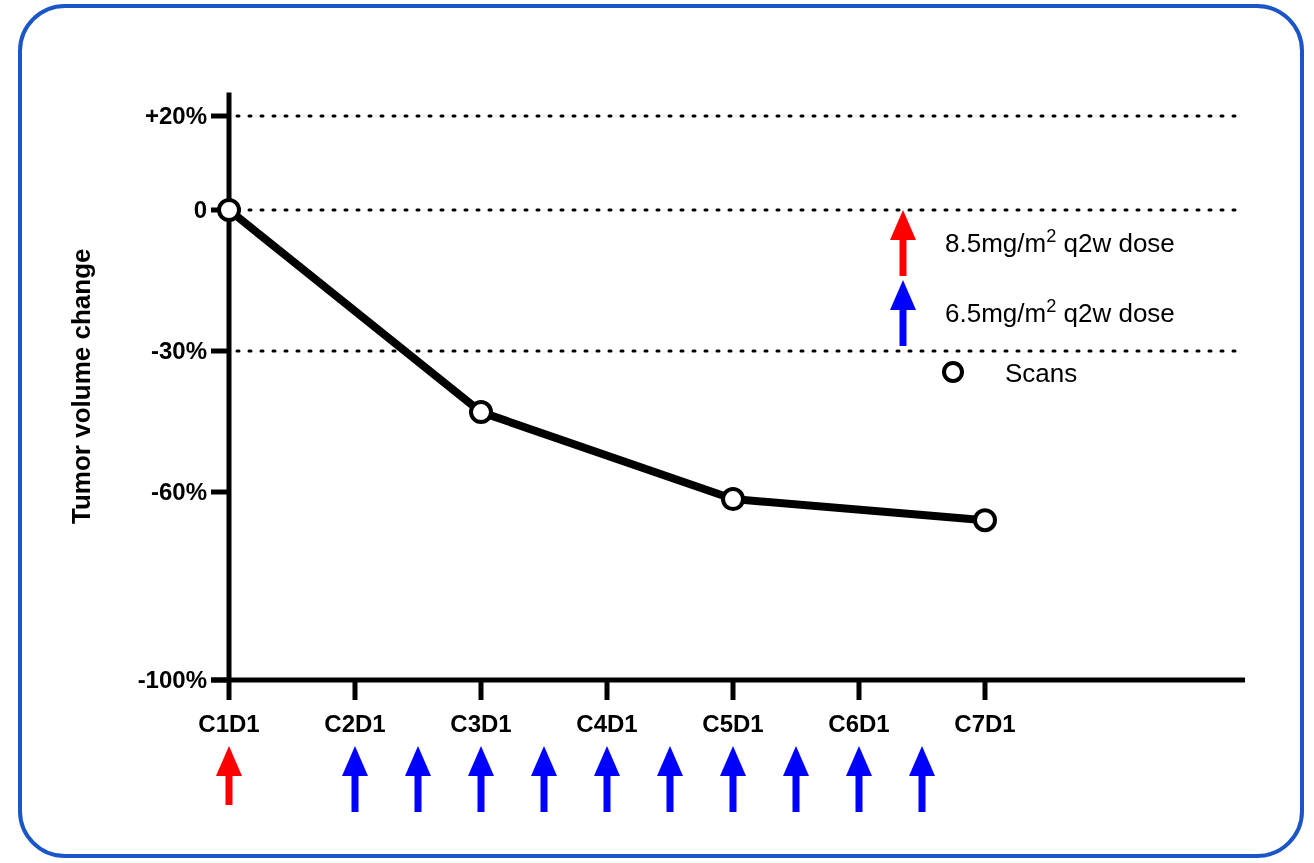 Image resolution: width=1314 pixels, height=863 pixels. I want to click on y-tick-label: +20%, so click(175, 116).